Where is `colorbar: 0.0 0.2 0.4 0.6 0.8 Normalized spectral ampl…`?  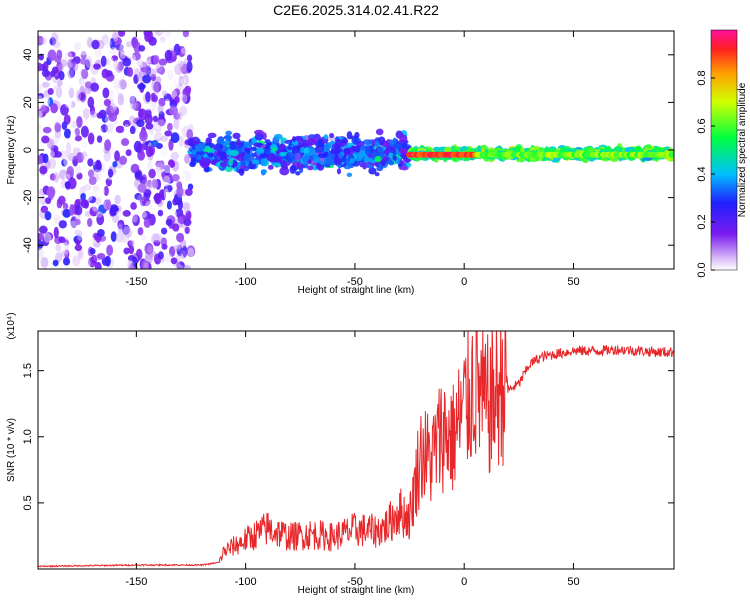 colorbar: 0.0 0.2 0.4 0.6 0.8 Normalized spectral ampl… is located at coordinates (722, 153).